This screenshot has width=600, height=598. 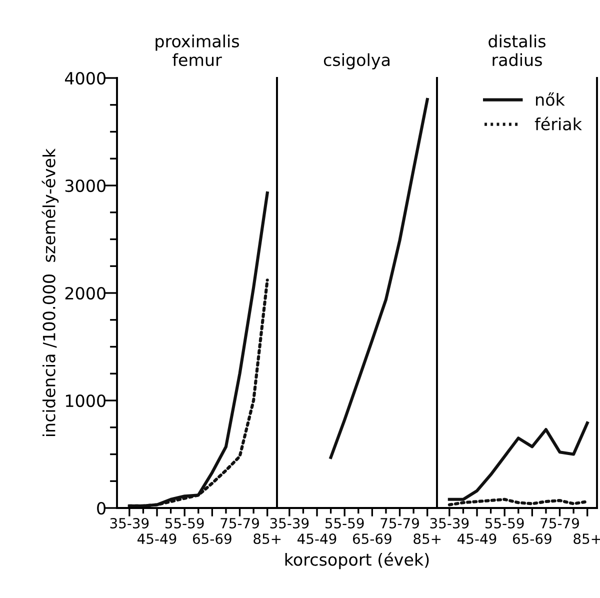 I want to click on chart-title: csigolya, so click(x=357, y=61).